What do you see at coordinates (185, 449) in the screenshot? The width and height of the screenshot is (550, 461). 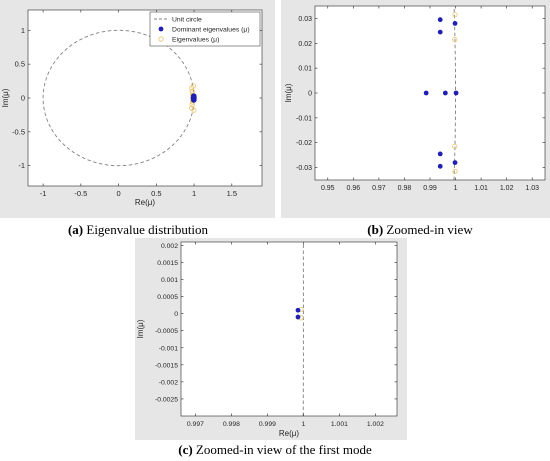 I see `caption-c-letter: (c)` at bounding box center [185, 449].